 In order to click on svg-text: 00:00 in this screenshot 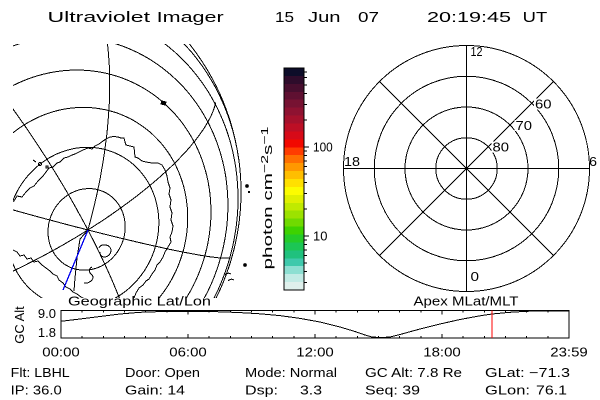, I will do `click(61, 352)`.